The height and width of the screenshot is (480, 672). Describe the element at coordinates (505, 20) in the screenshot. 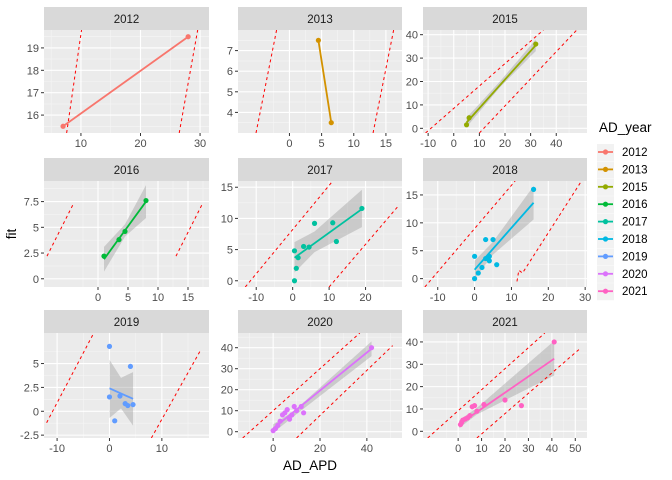

I see `facet-strip-label: 2015` at that location.